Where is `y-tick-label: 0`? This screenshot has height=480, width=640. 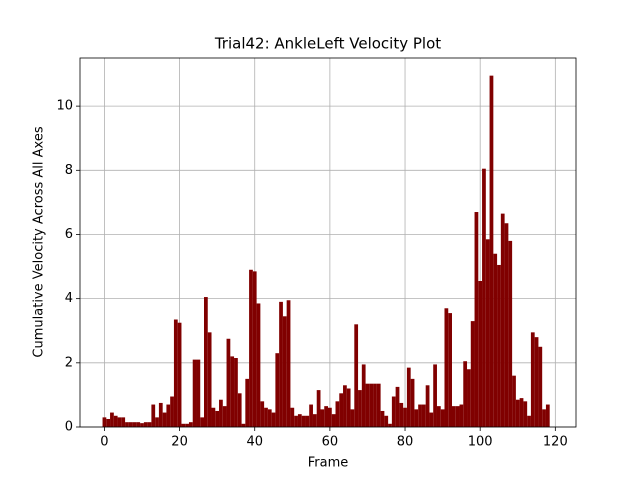 y-tick-label: 0 is located at coordinates (69, 427).